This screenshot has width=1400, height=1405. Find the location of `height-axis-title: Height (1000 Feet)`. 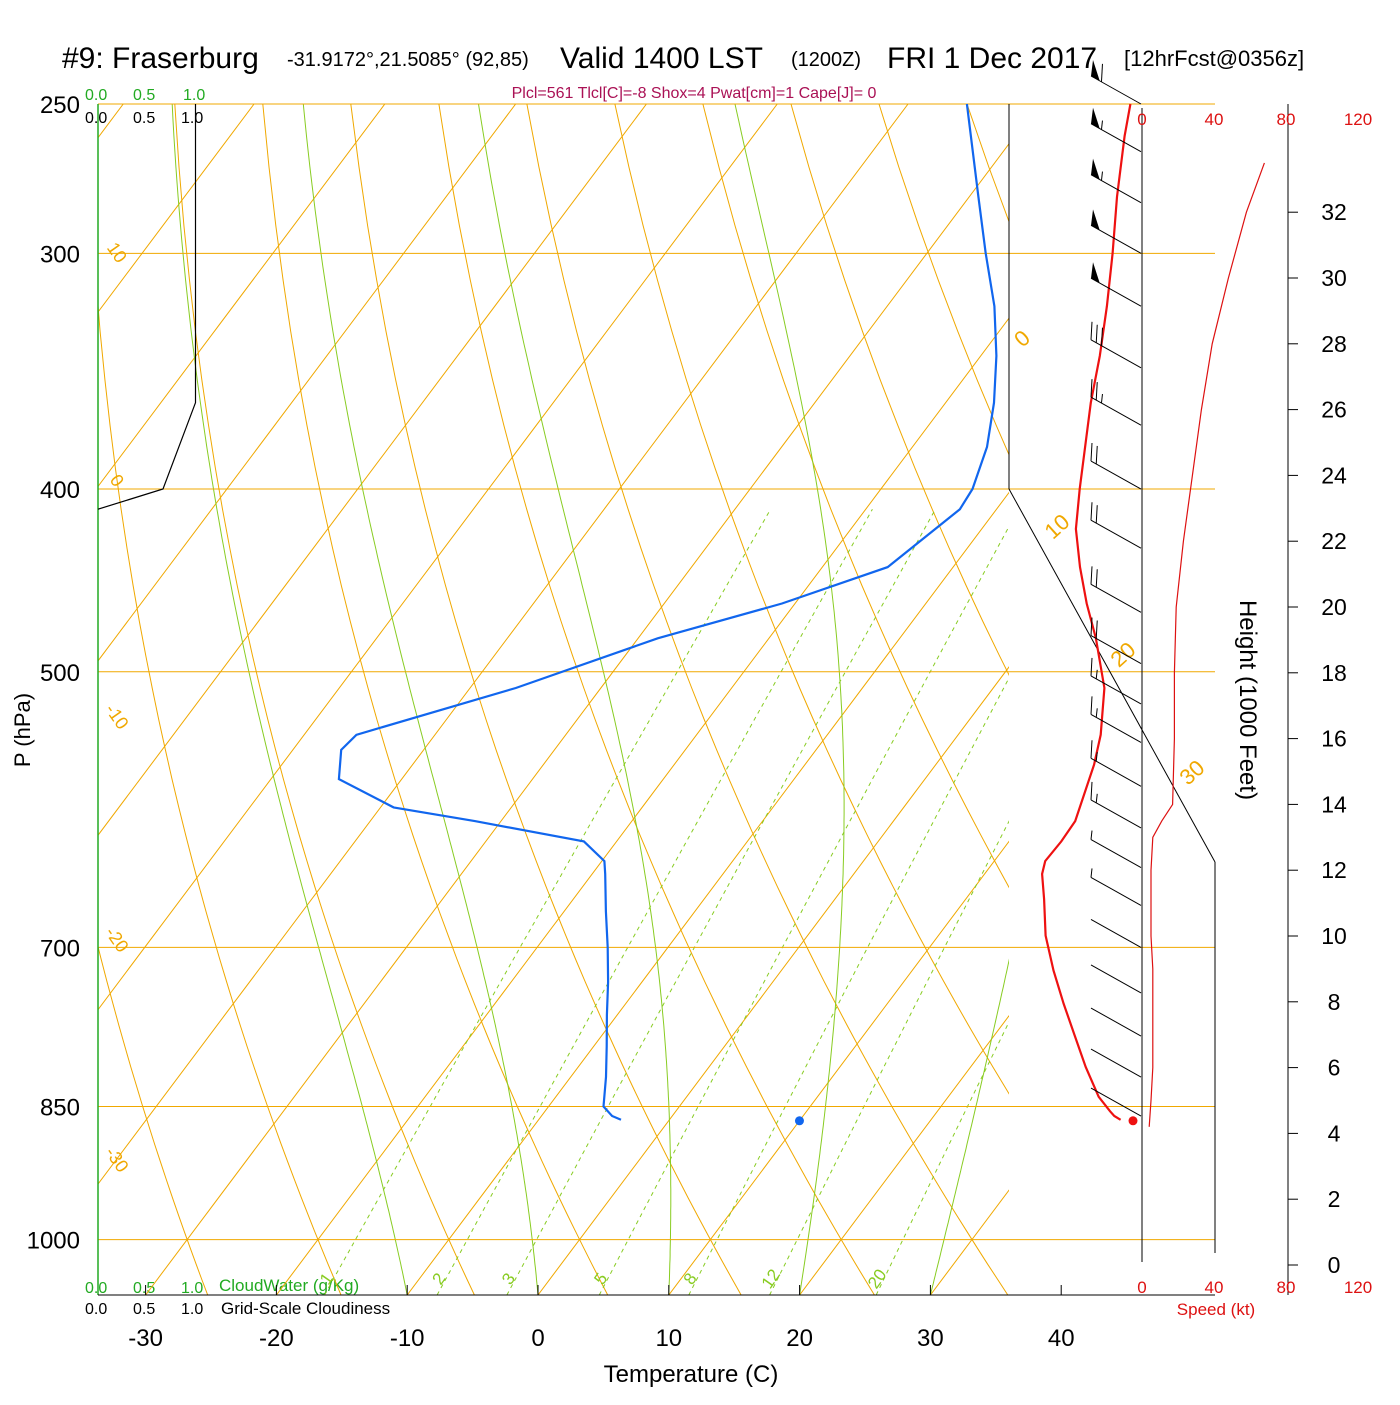

height-axis-title: Height (1000 Feet) is located at coordinates (1247, 700).